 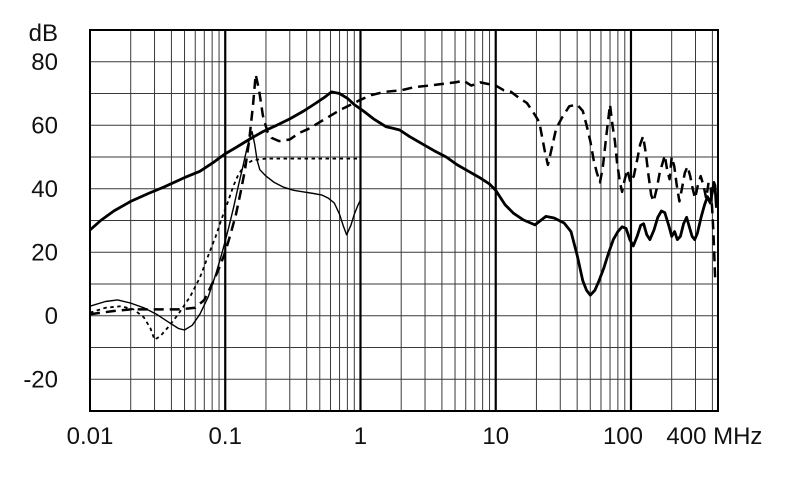 I want to click on y-tick-label: 40, so click(x=44, y=189).